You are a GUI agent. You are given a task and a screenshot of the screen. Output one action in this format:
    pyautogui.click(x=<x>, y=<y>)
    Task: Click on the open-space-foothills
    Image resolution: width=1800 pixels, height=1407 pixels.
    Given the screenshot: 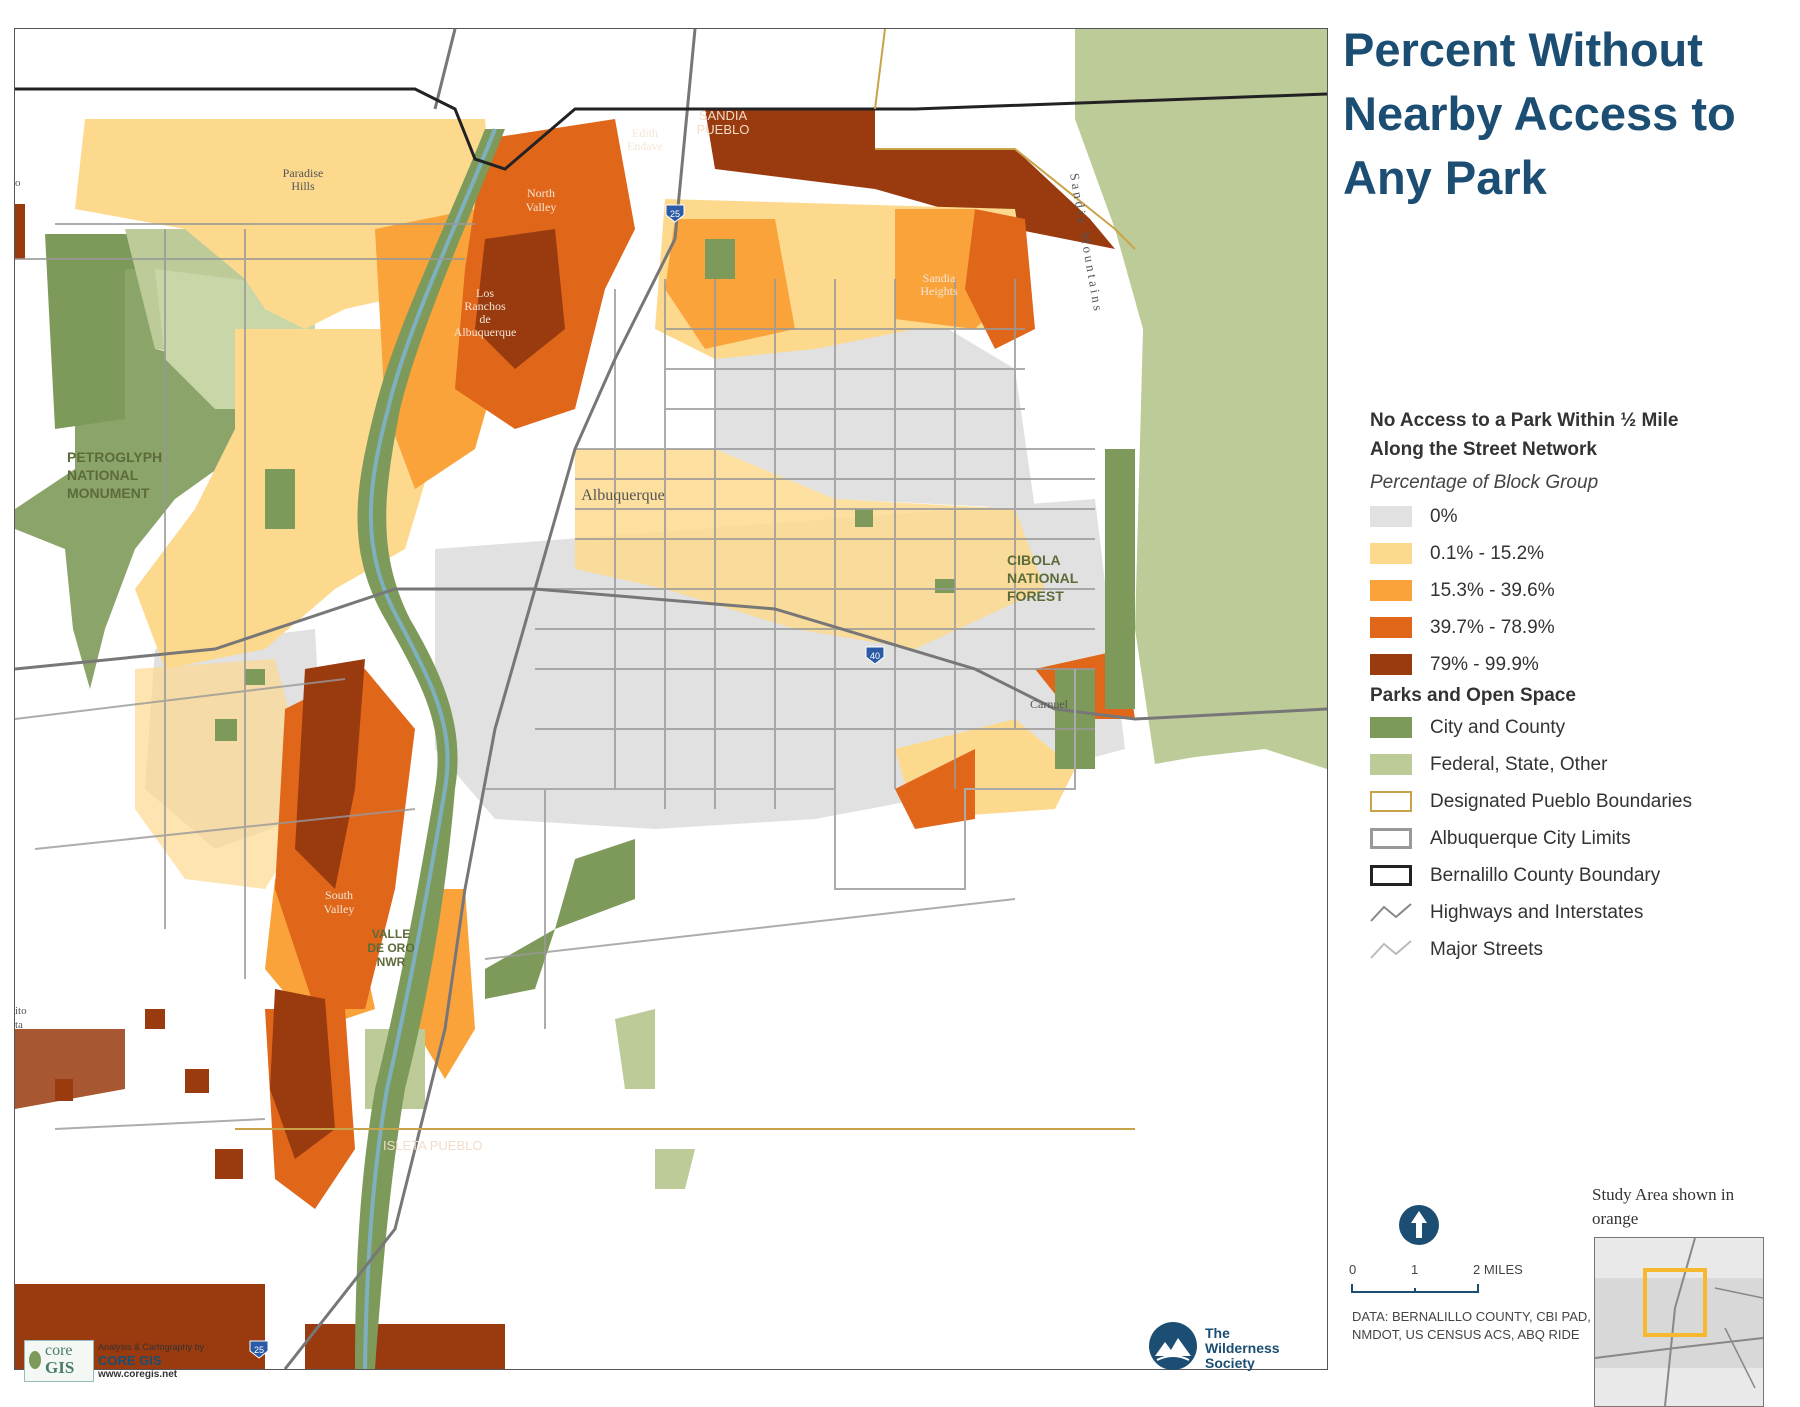 What is the action you would take?
    pyautogui.click(x=1120, y=579)
    